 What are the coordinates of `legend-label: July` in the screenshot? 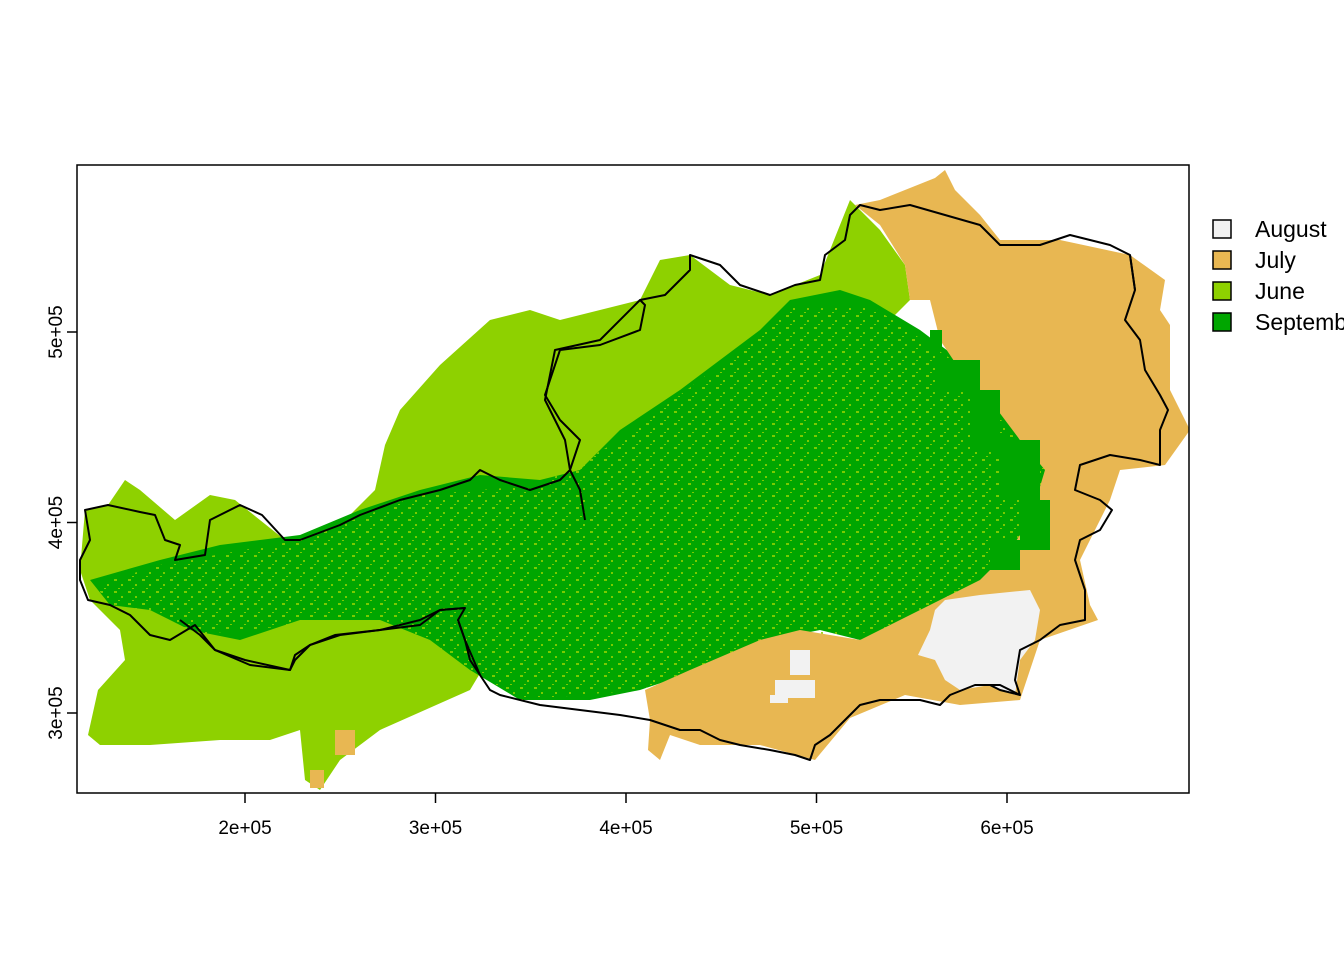 It's located at (1275, 260).